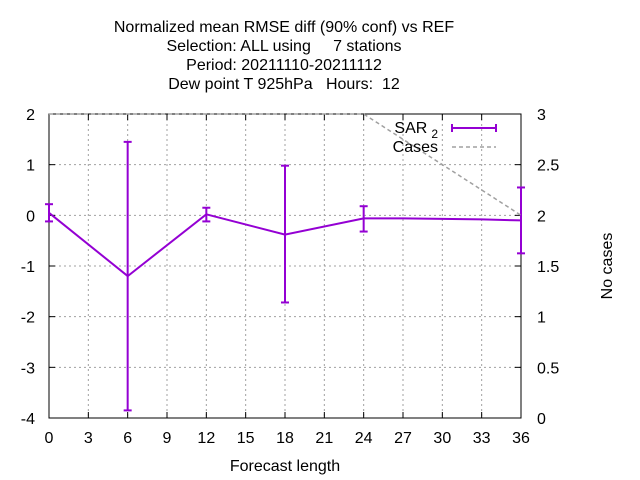 The image size is (640, 480). What do you see at coordinates (49, 438) in the screenshot?
I see `x-tick-label: 0` at bounding box center [49, 438].